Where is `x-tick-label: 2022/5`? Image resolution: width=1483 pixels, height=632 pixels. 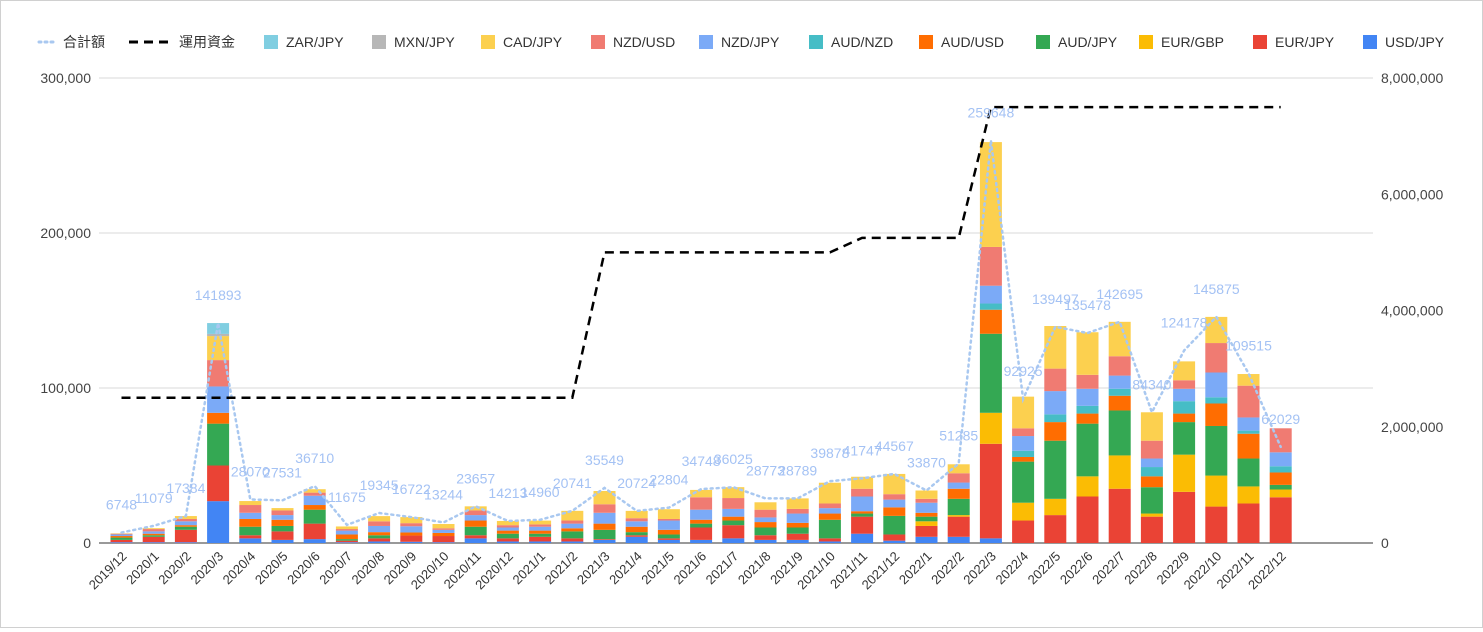
x-tick-label: 2022/5 is located at coordinates (1044, 568).